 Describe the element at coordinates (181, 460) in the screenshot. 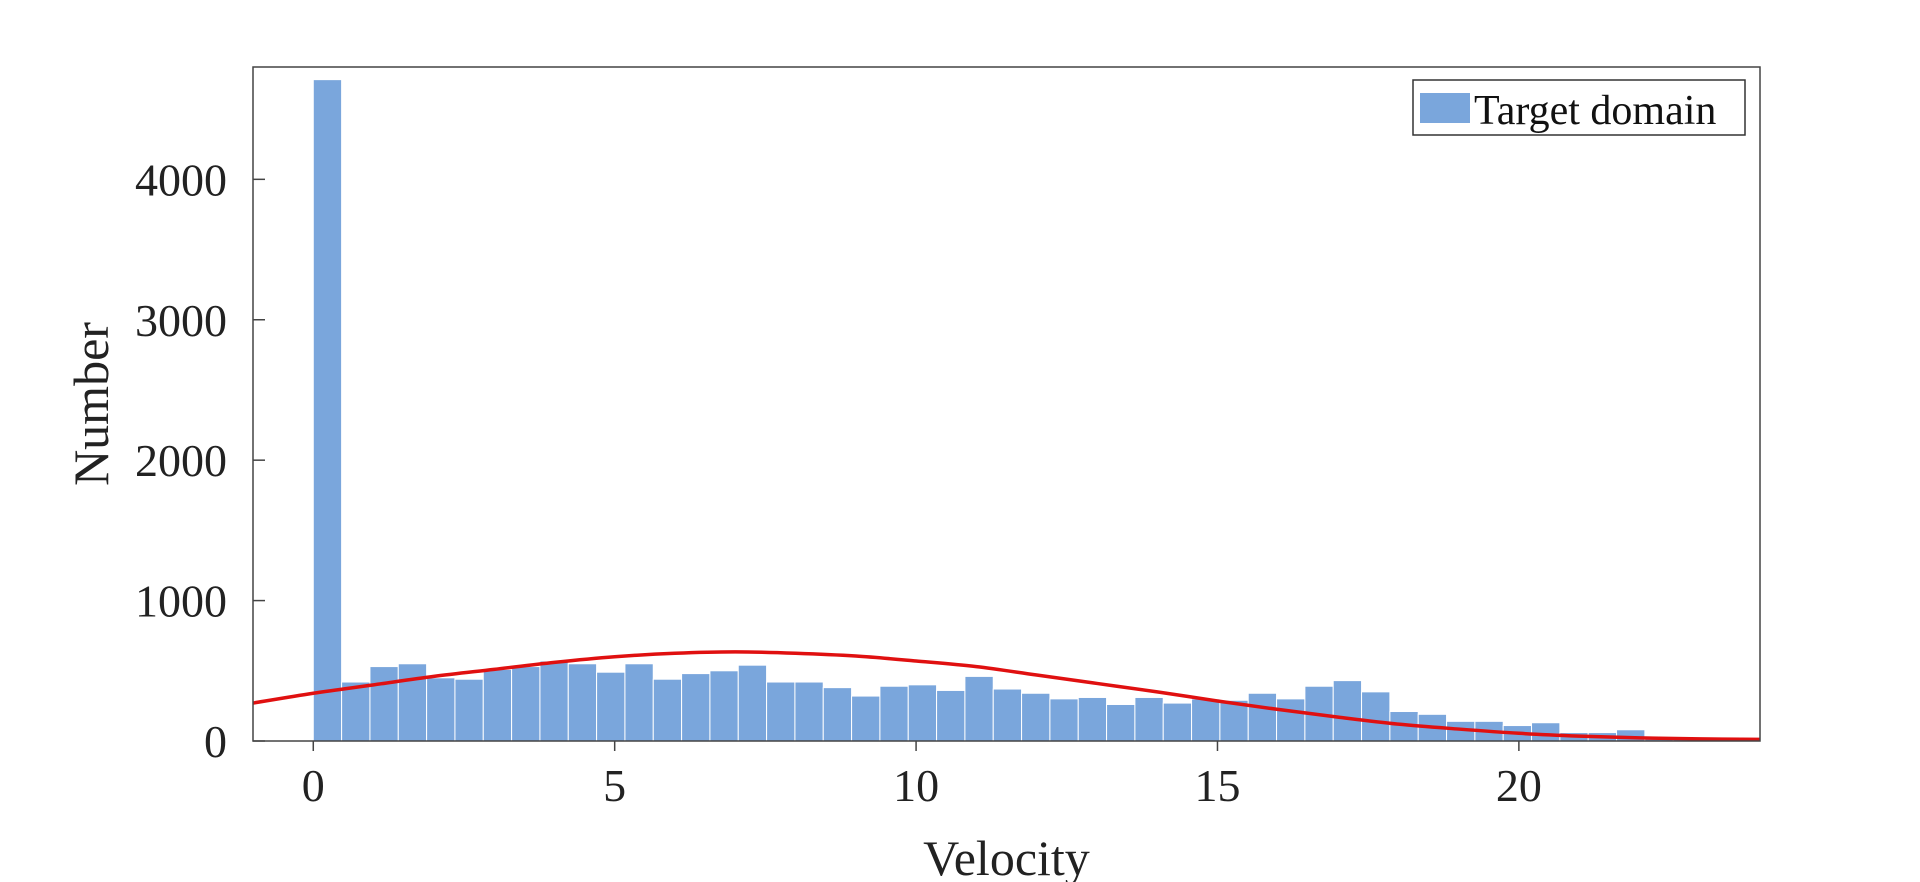

I see `y-tick-label: 2000` at that location.